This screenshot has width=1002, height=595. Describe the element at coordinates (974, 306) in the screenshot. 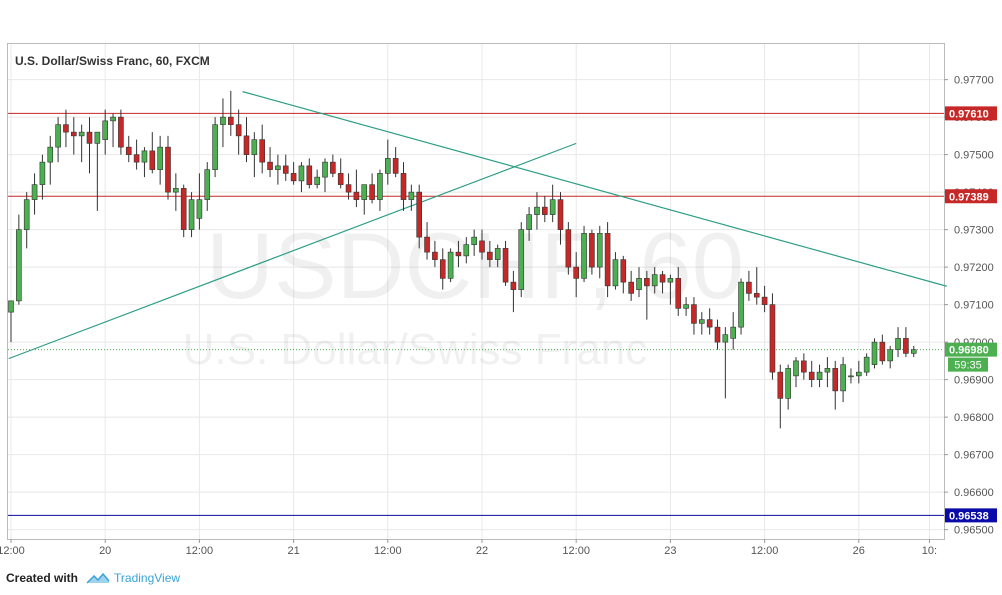

I see `y-tick-label: 0.97100` at that location.